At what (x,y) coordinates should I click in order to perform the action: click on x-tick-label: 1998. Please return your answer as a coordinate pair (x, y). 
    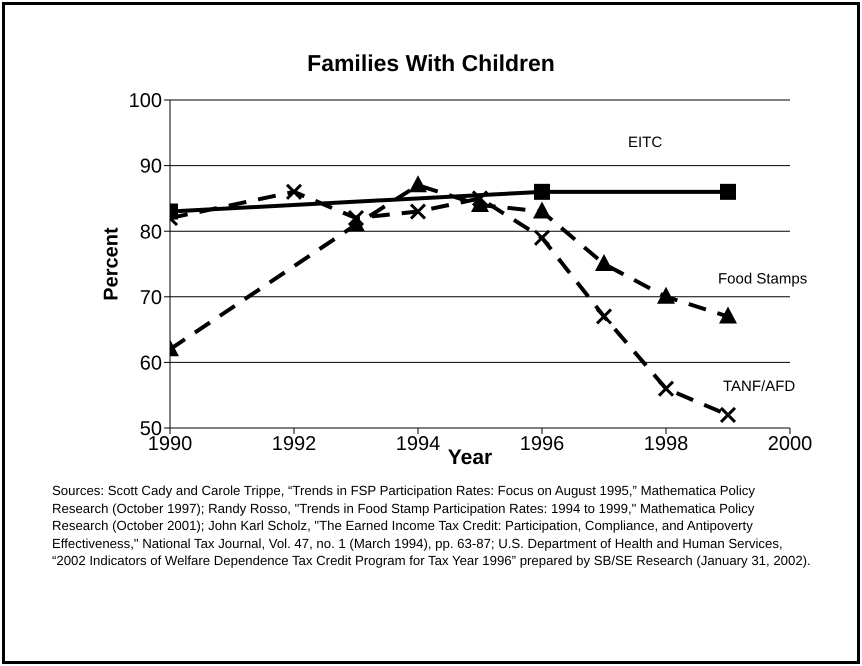
    Looking at the image, I should click on (666, 444).